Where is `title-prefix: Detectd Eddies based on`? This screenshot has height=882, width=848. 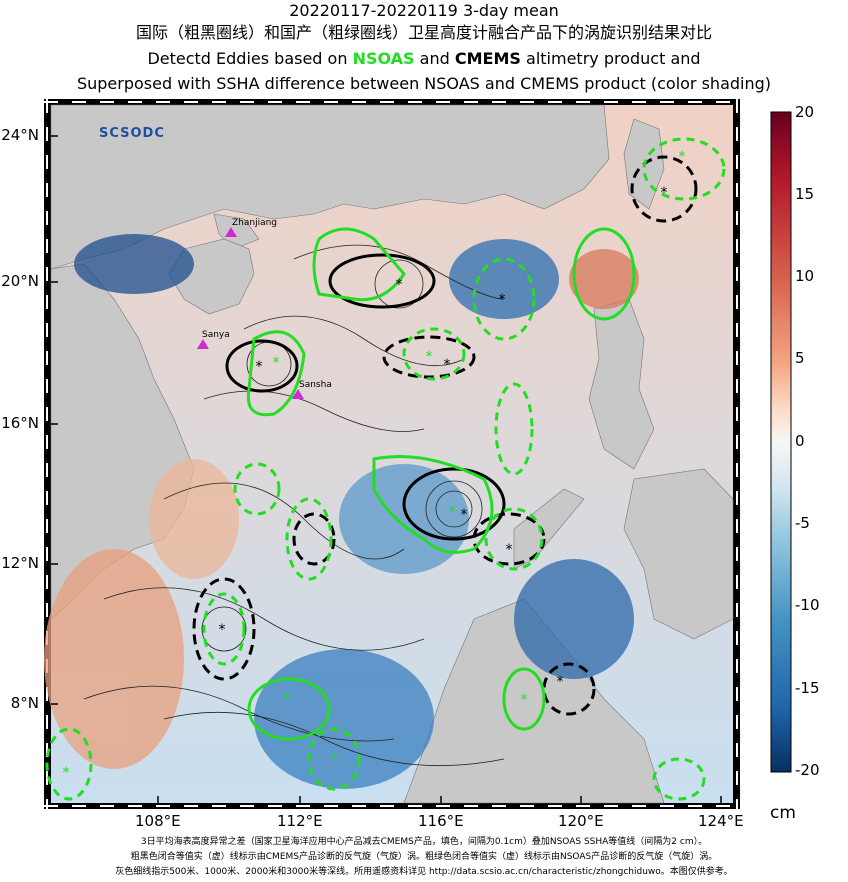
title-prefix: Detectd Eddies based on is located at coordinates (247, 58).